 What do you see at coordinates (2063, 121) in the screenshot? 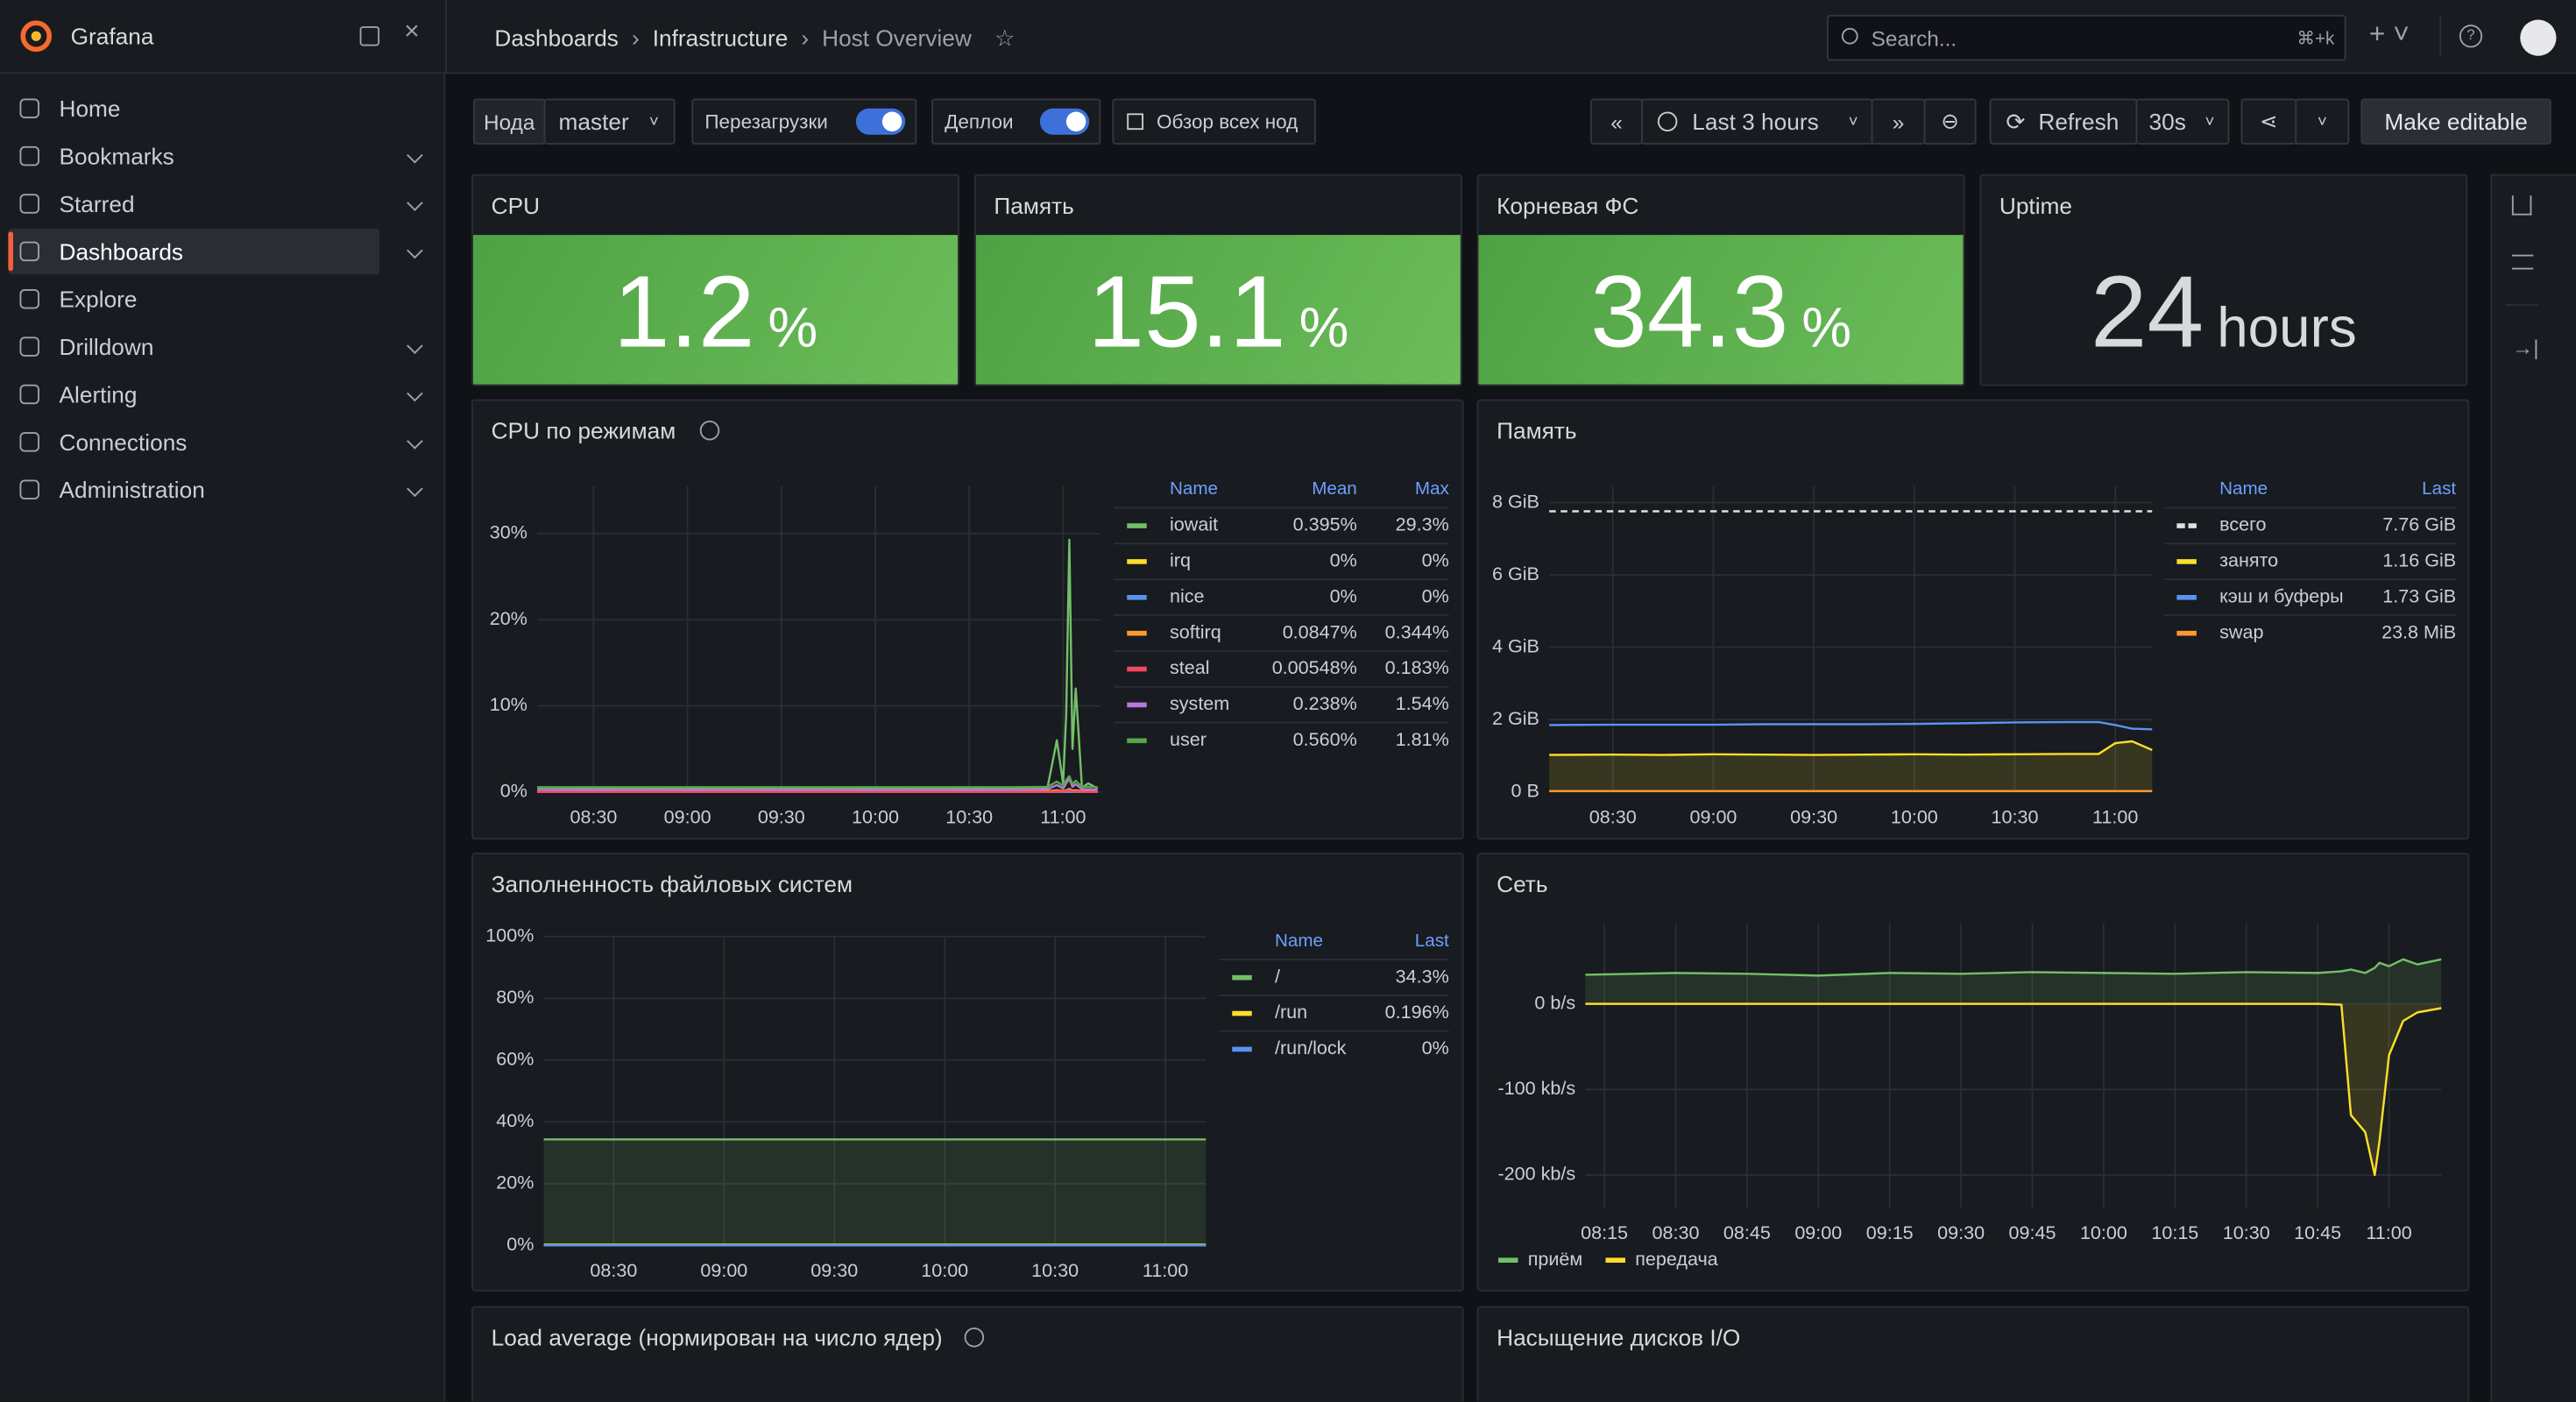
I see `refresh-button: ⟳ Refresh` at bounding box center [2063, 121].